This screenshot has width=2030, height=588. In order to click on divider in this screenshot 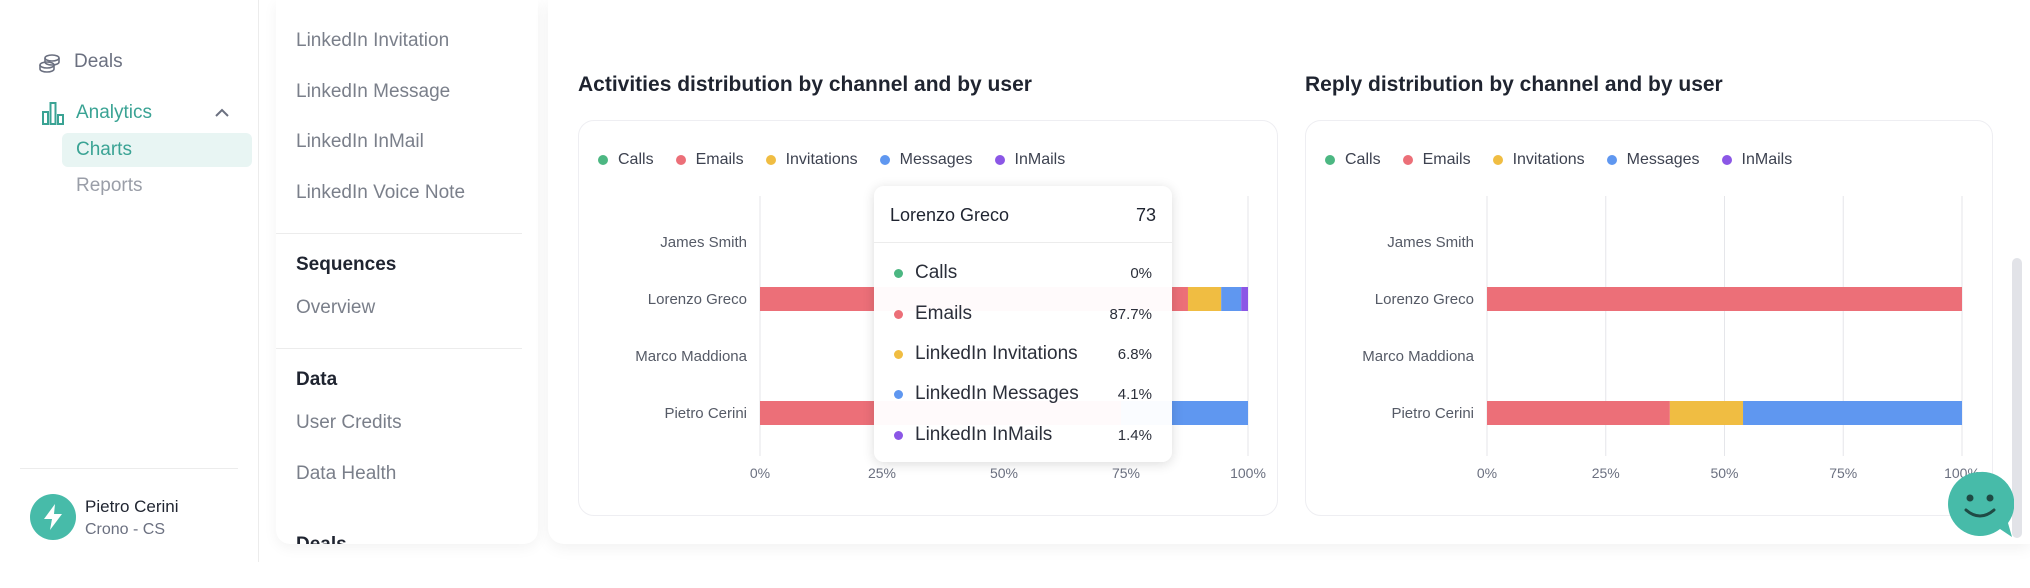, I will do `click(399, 348)`.